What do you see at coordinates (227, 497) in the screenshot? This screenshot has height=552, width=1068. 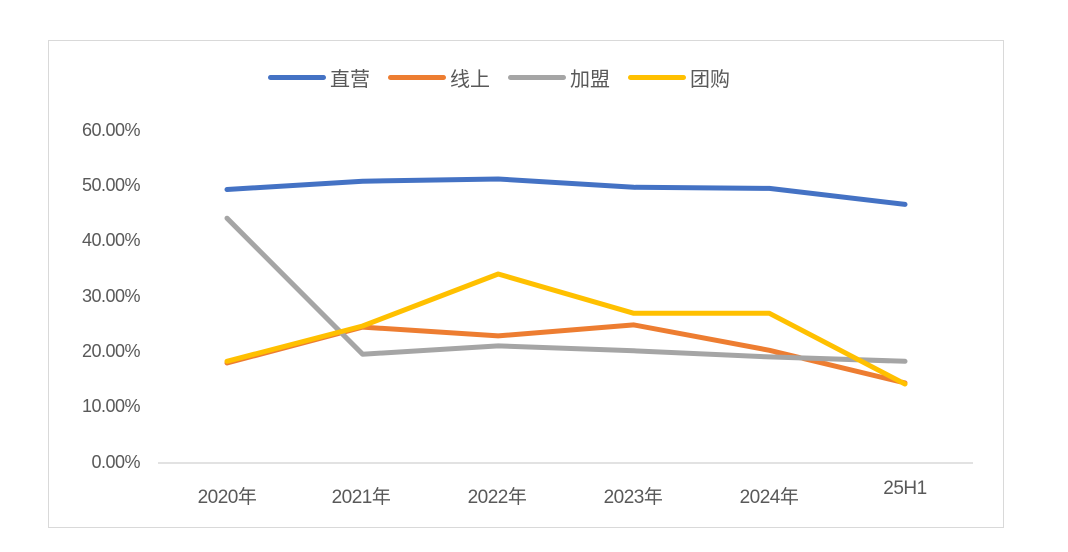 I see `x-tick-label: 2020年` at bounding box center [227, 497].